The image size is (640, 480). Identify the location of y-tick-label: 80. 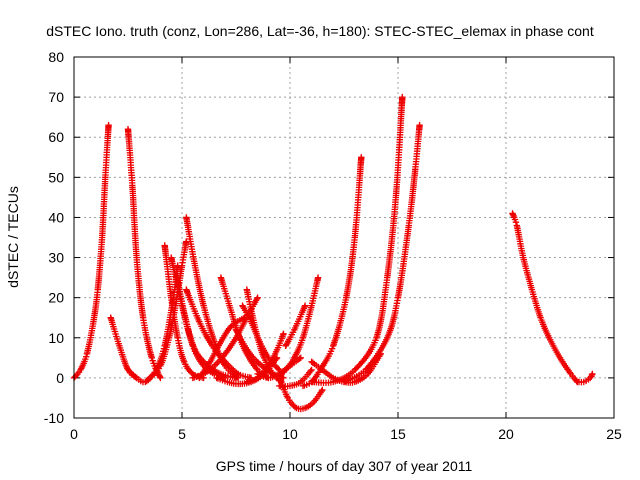
(56, 57).